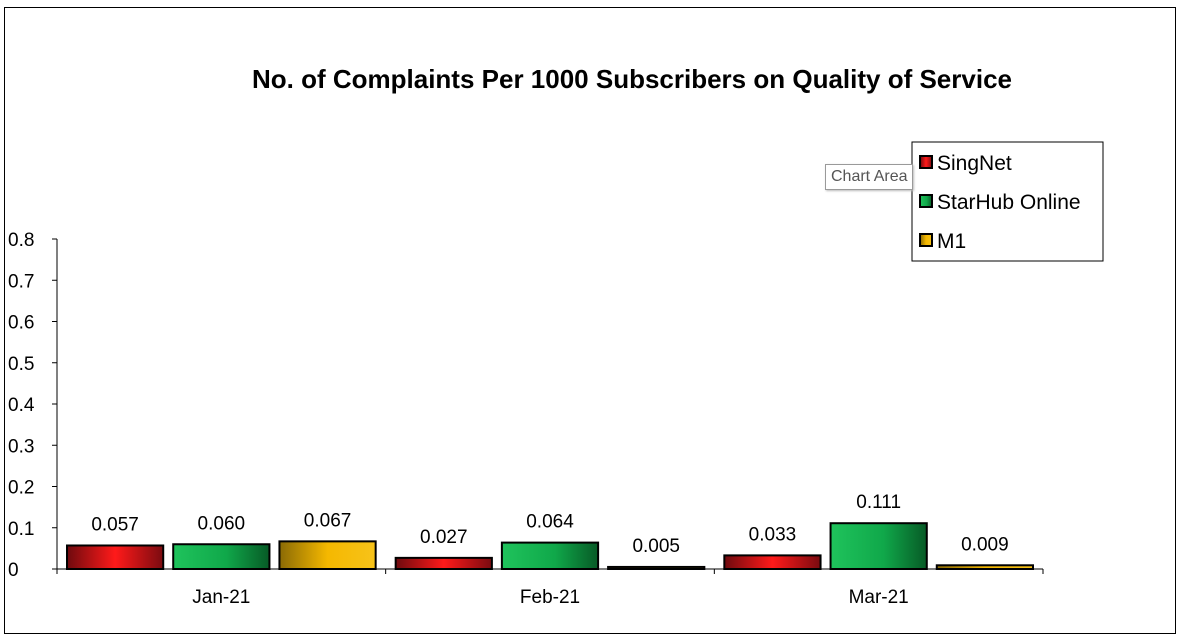 The height and width of the screenshot is (638, 1181). I want to click on legend-swatch-singnet, so click(926, 162).